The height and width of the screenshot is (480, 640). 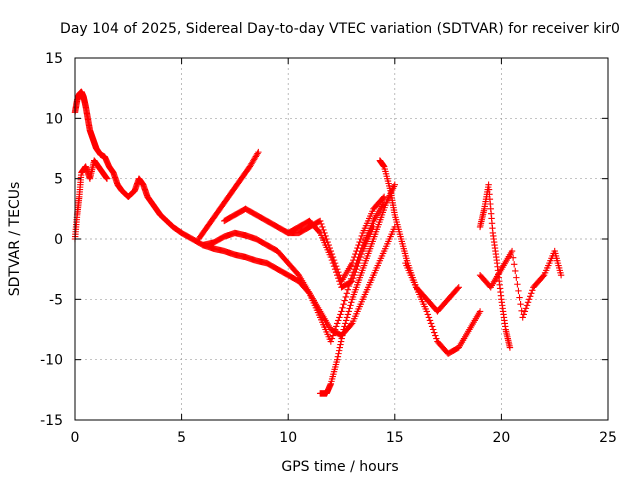 What do you see at coordinates (51, 361) in the screenshot?
I see `y-tick-label: -10` at bounding box center [51, 361].